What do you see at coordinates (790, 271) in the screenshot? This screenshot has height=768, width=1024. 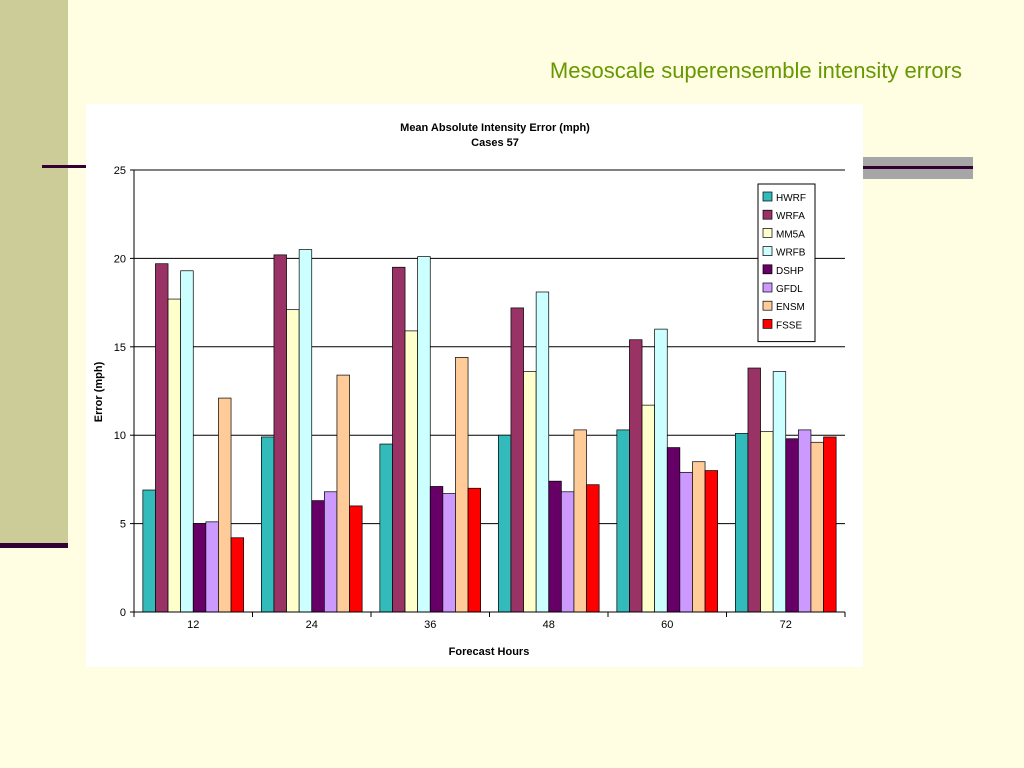 I see `legend-label-dshp: DSHP` at bounding box center [790, 271].